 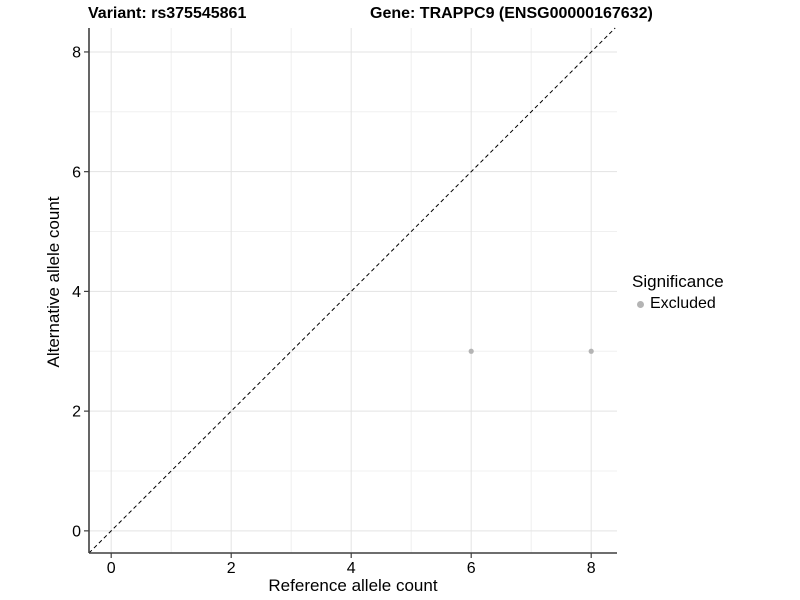 I want to click on x-tick-label: 8, so click(x=591, y=568).